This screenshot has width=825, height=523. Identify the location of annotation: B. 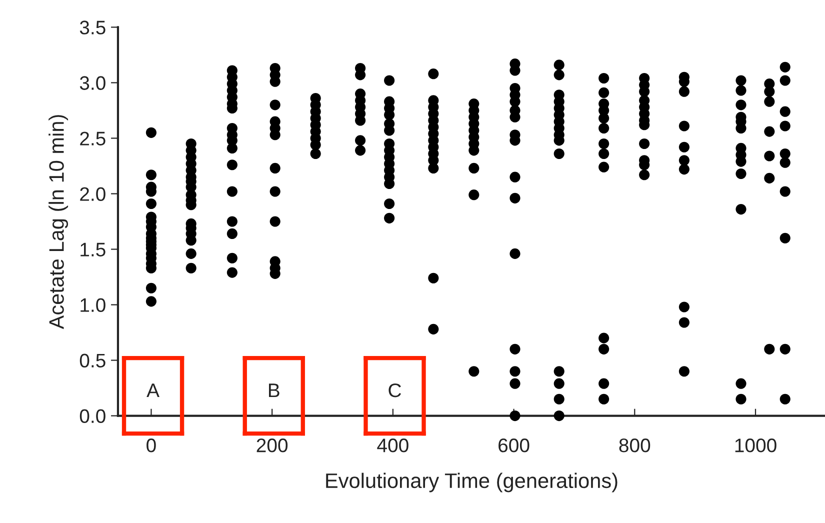
(274, 391).